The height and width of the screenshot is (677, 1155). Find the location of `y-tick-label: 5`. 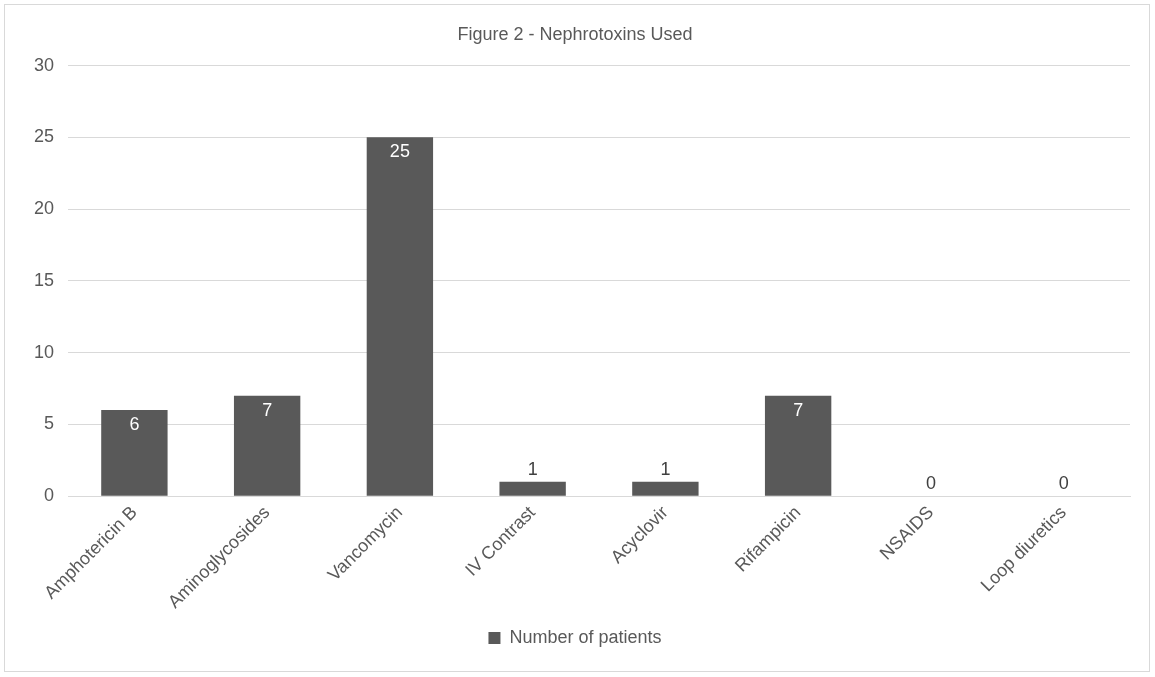

y-tick-label: 5 is located at coordinates (49, 423).